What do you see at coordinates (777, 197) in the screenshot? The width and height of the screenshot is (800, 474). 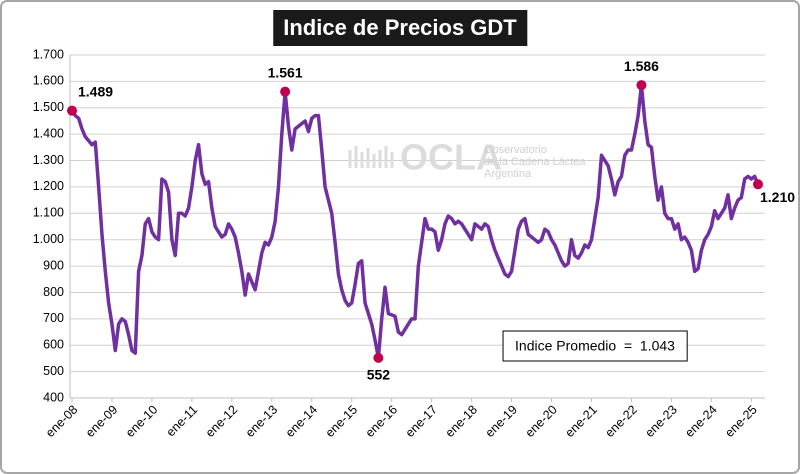 I see `data-label: 1.210` at bounding box center [777, 197].